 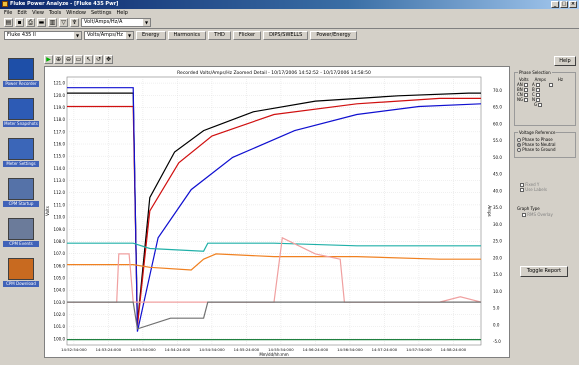 What do you see at coordinates (60, 83) in the screenshot?
I see `y-tick-label-left: 121.0` at bounding box center [60, 83].